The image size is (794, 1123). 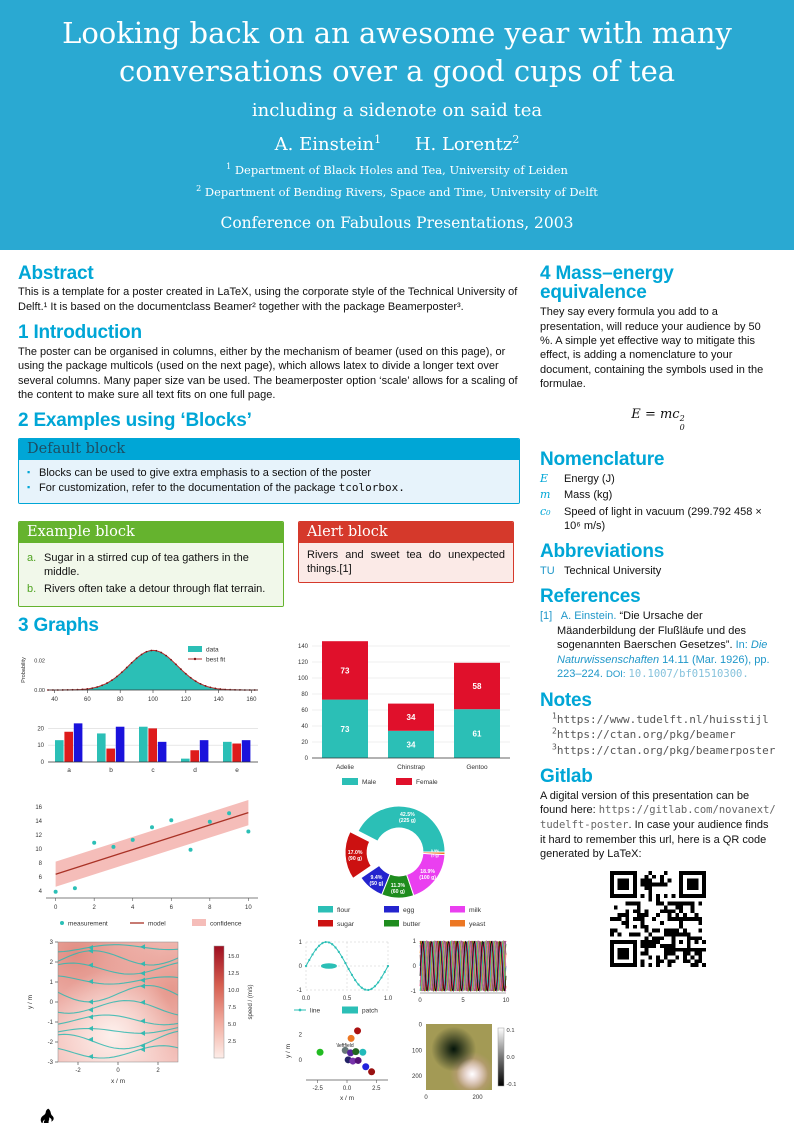 I want to click on heatmap-subplot: 0 200 0 100 200 0.1 0.0 -0.1, so click(x=464, y=1061).